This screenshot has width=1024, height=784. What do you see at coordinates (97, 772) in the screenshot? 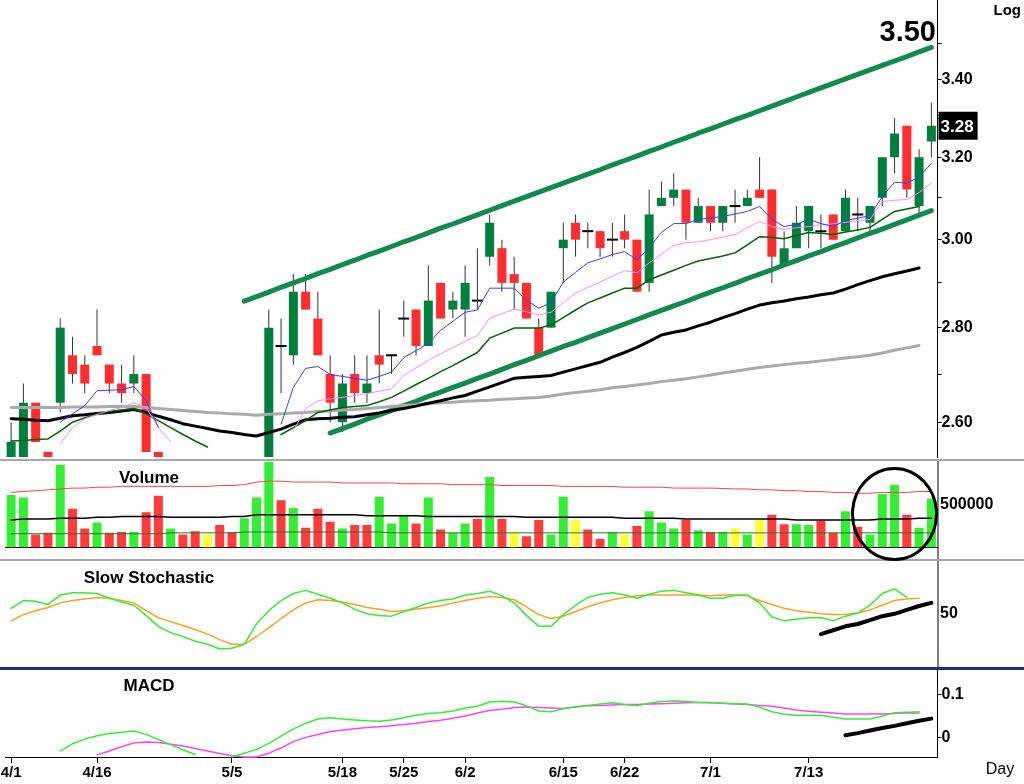
I see `x-tick-label: 4/16` at bounding box center [97, 772].